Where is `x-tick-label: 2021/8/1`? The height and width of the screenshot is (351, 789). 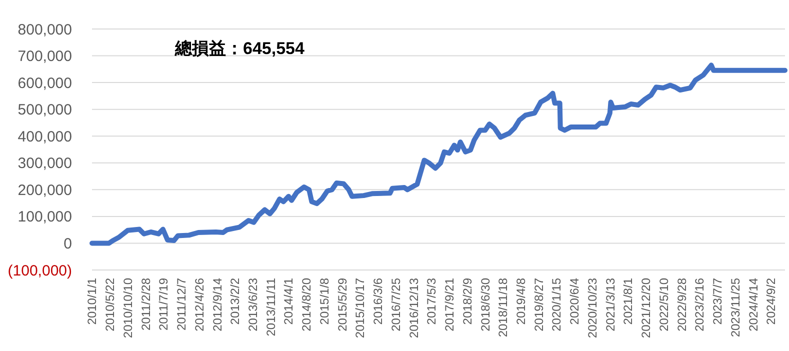
x-tick-label: 2021/8/1 is located at coordinates (628, 301).